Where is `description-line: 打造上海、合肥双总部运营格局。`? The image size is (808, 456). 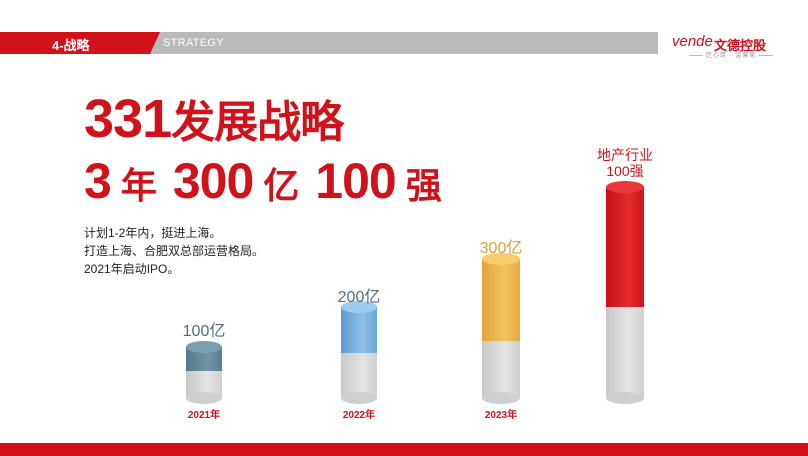
description-line: 打造上海、合肥双总部运营格局。 is located at coordinates (174, 251).